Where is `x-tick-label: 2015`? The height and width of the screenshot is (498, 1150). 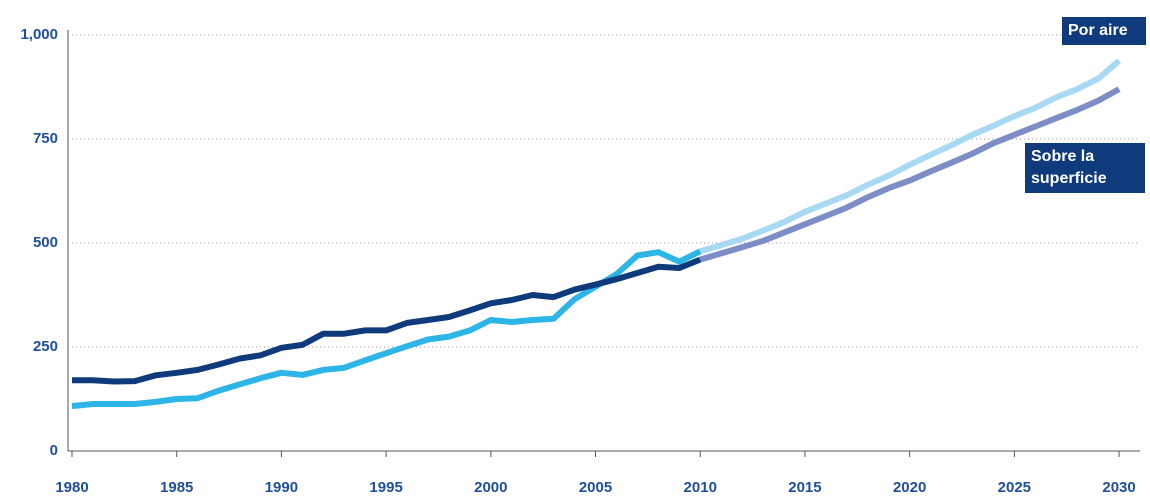
x-tick-label: 2015 is located at coordinates (804, 487).